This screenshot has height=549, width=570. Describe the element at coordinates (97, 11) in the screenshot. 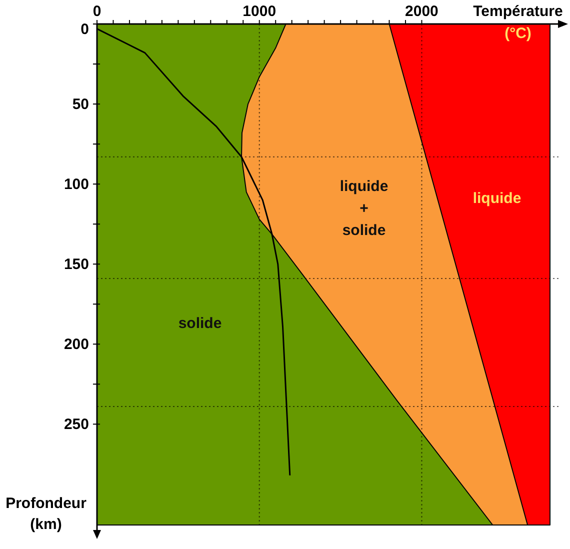

I see `x-tick-label: 0` at that location.